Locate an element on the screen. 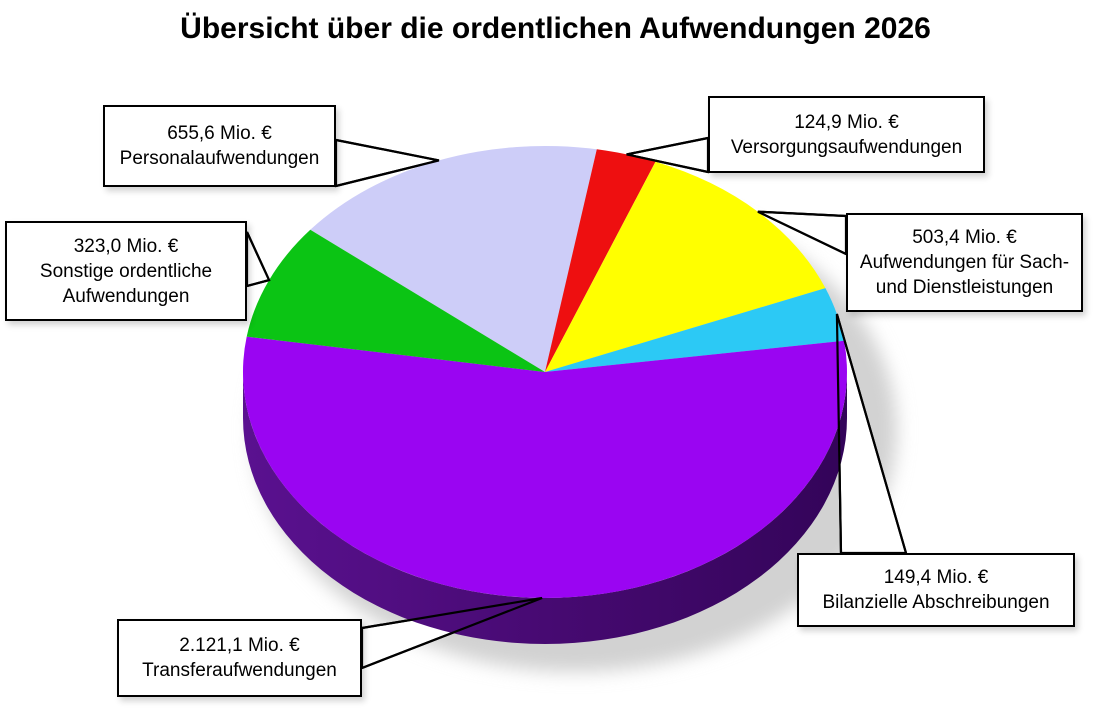  pie-slice-bilanzielle-abschreibungen is located at coordinates (695, 330).